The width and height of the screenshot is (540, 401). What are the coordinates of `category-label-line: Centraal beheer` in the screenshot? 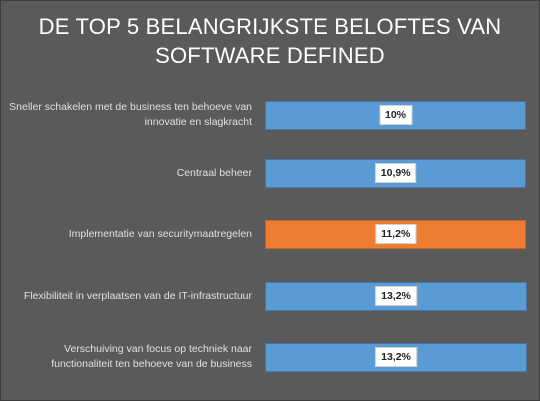 It's located at (214, 172).